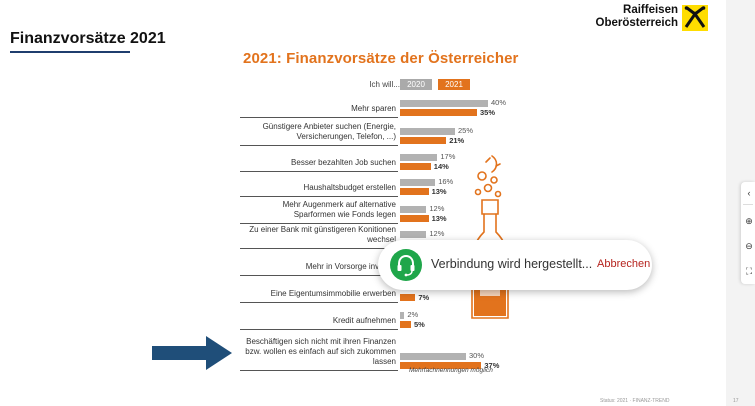 The height and width of the screenshot is (406, 755). I want to click on logo-text: Raiffeisen Oberösterreich, so click(637, 17).